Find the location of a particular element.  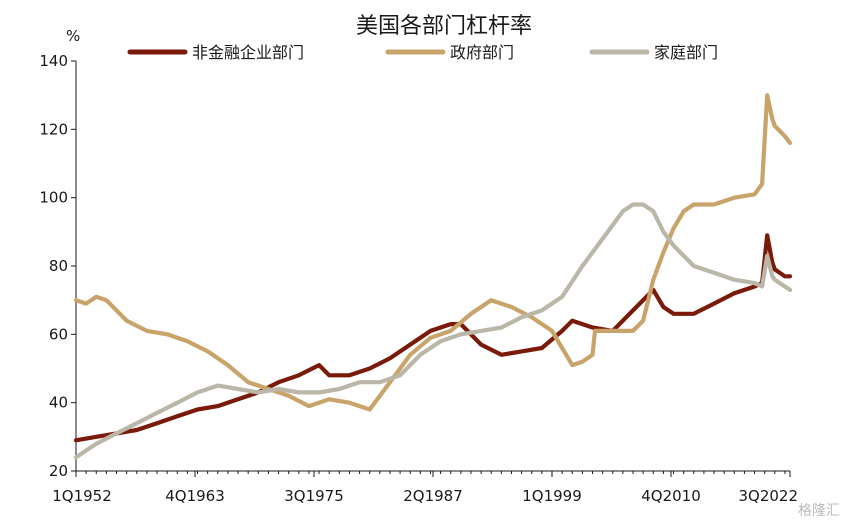

y-tick-label: 100 is located at coordinates (53, 198).